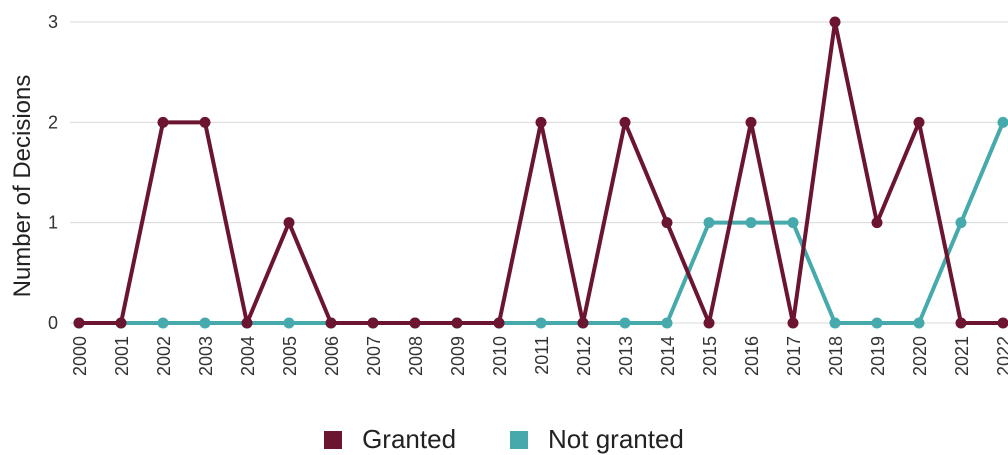 The width and height of the screenshot is (1008, 455). What do you see at coordinates (1001, 356) in the screenshot?
I see `x-tick-label: 2022` at bounding box center [1001, 356].